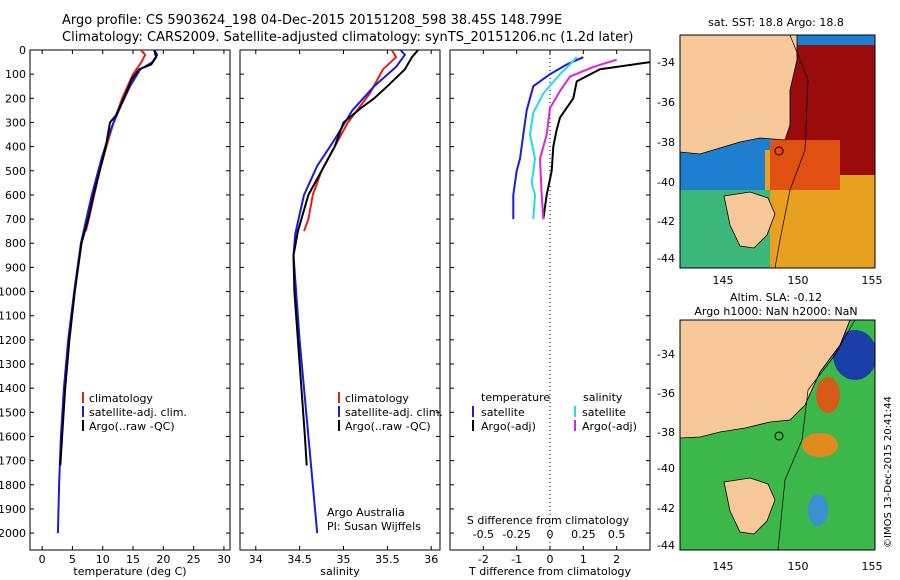  I want to click on depth-tick-label: 2000, so click(13, 533).